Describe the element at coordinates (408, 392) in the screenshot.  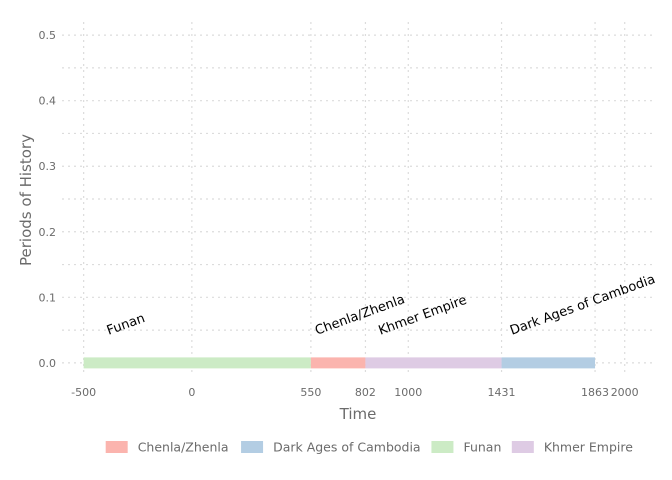
I see `x-tick-label: 1000` at that location.